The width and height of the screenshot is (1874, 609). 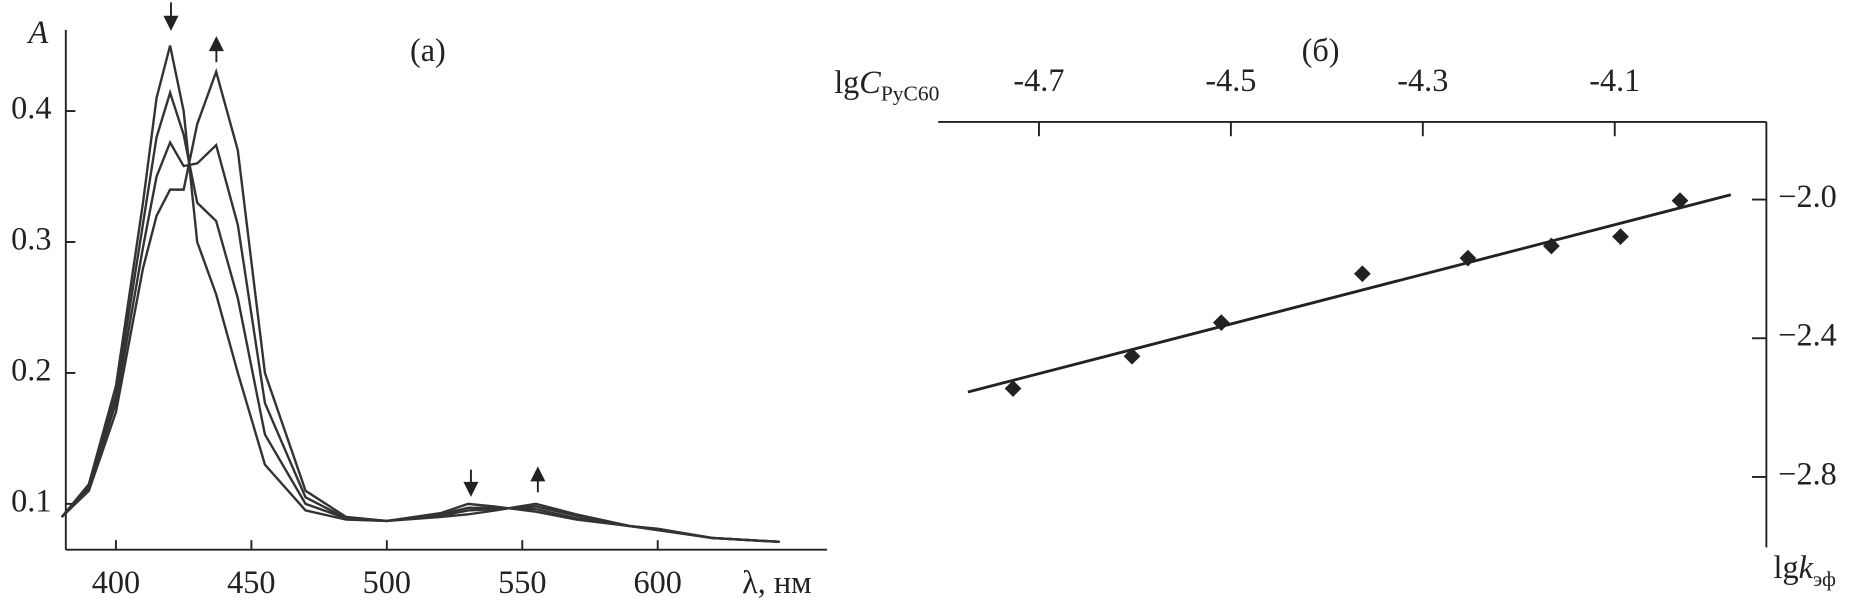 I want to click on y-tick-label: 0.2, so click(x=31, y=369).